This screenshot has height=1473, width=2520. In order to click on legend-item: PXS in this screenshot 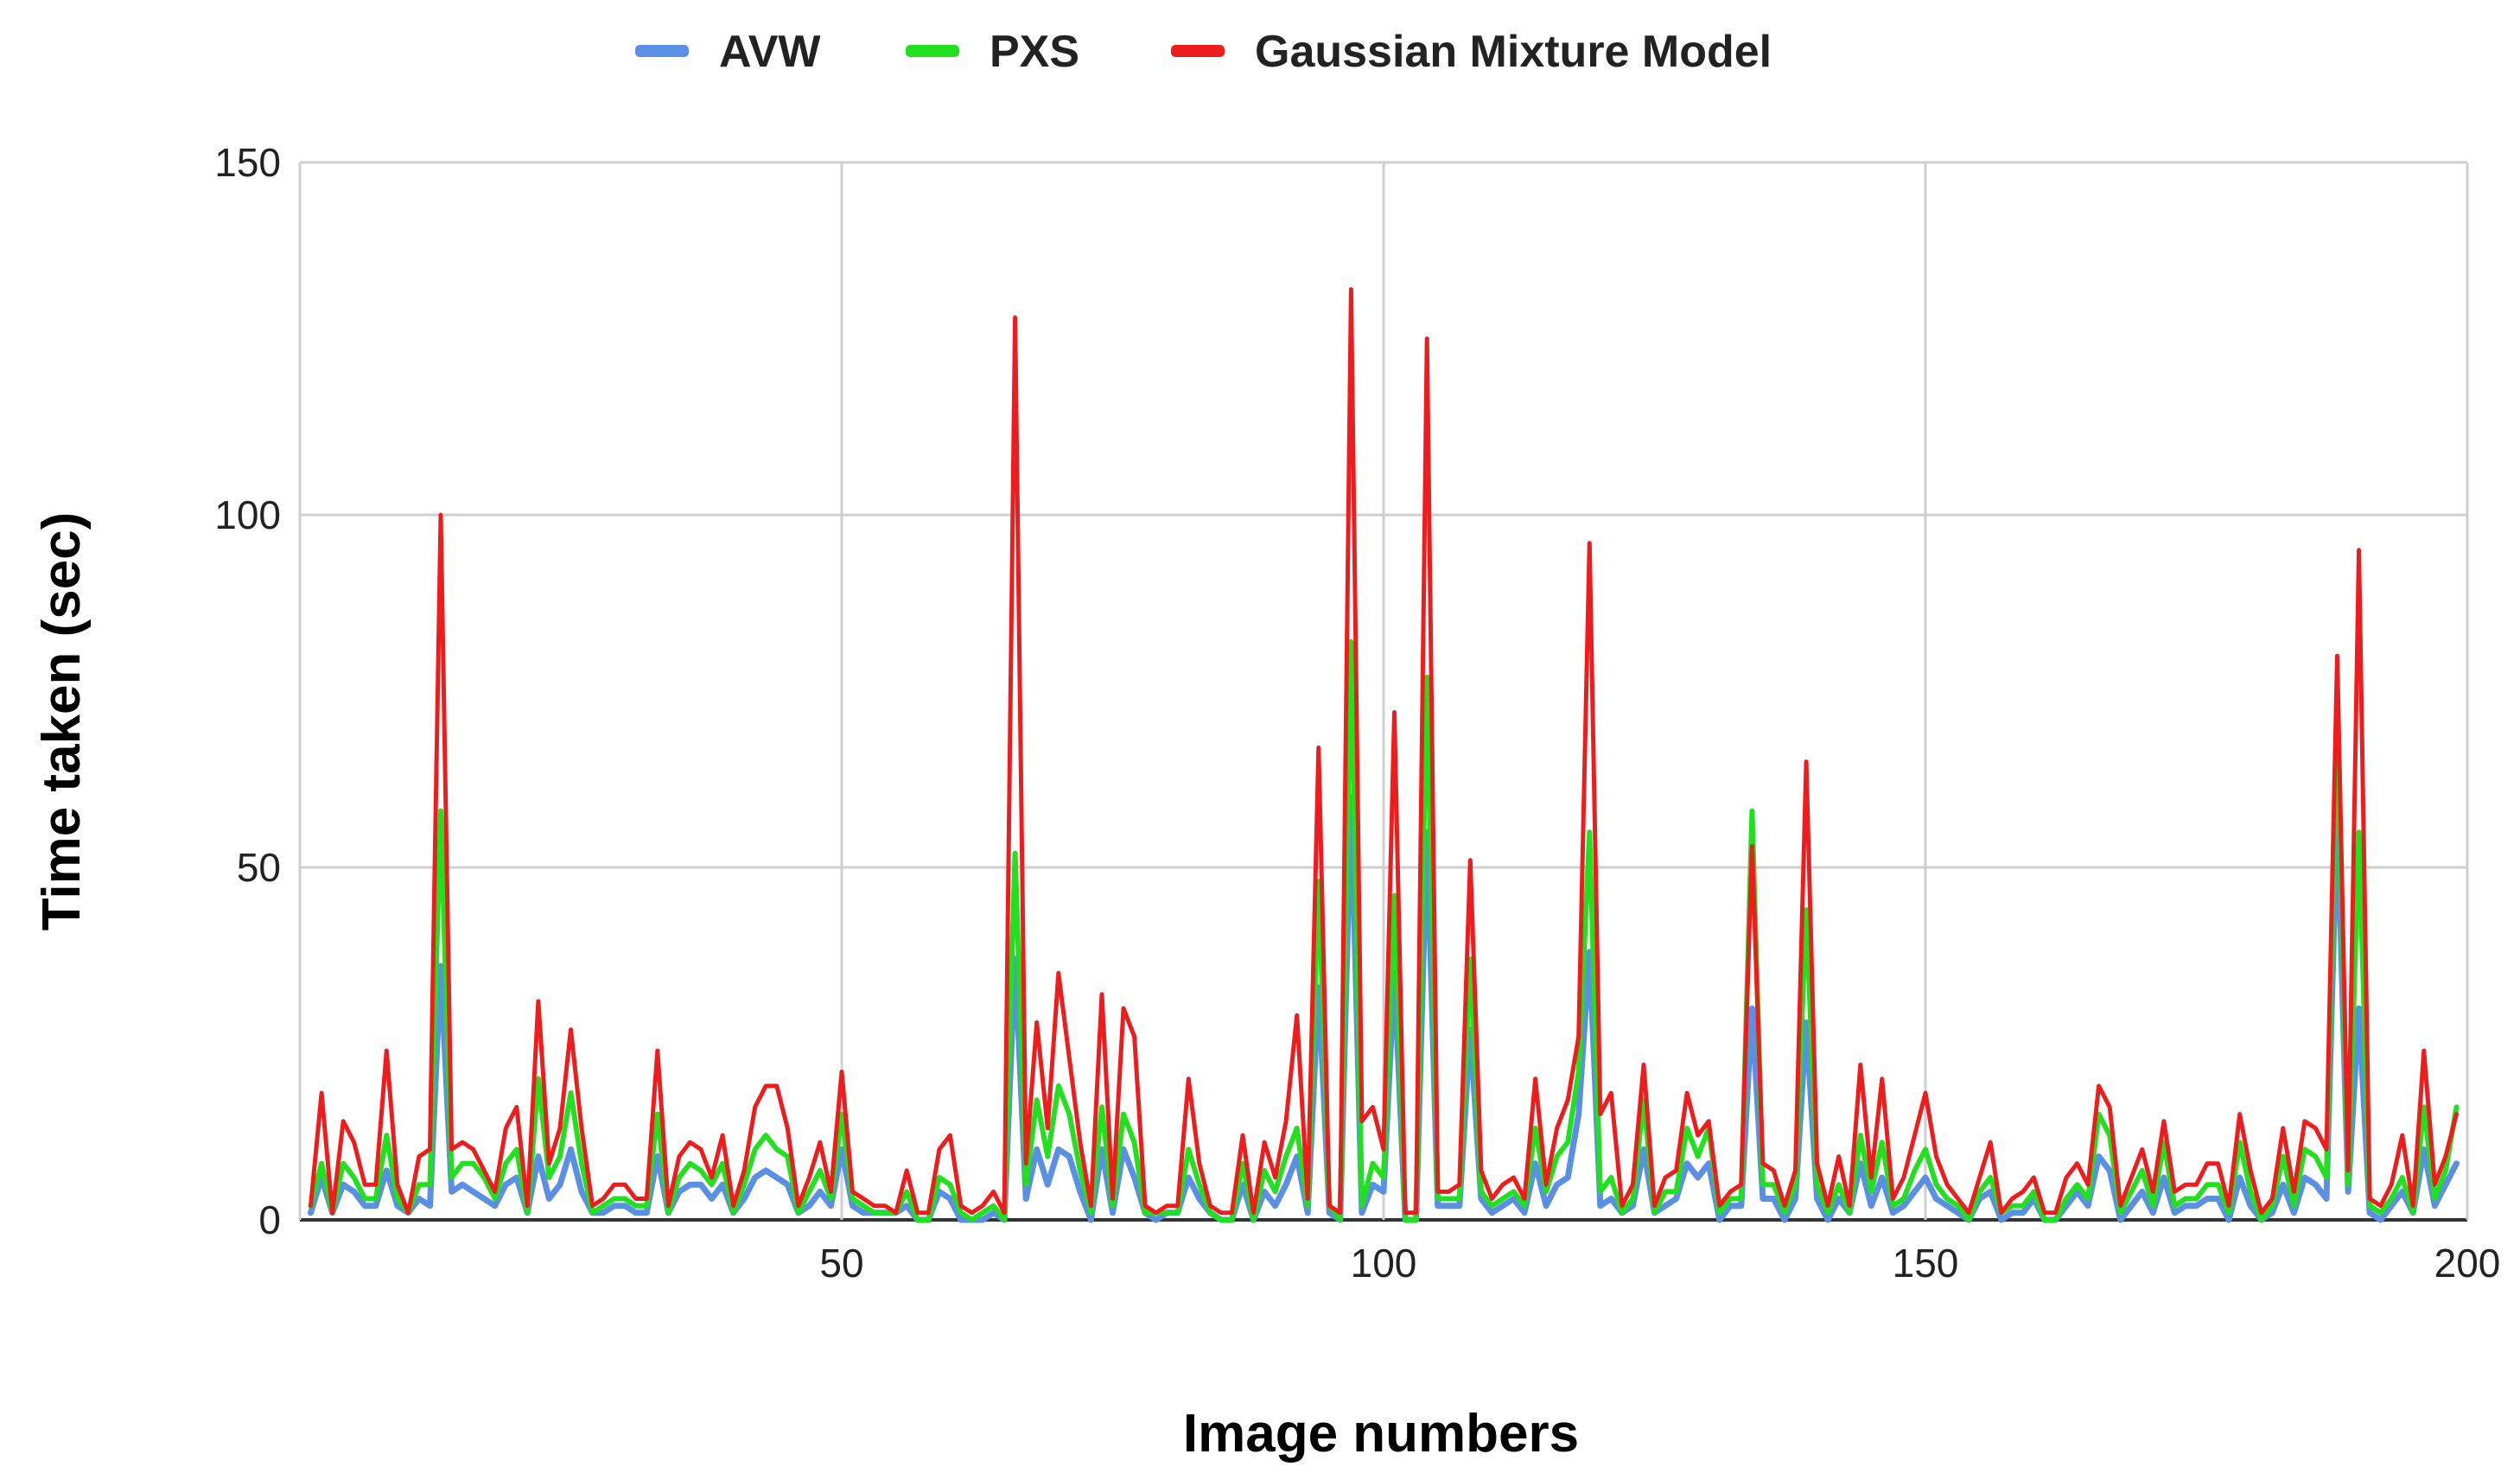, I will do `click(992, 52)`.